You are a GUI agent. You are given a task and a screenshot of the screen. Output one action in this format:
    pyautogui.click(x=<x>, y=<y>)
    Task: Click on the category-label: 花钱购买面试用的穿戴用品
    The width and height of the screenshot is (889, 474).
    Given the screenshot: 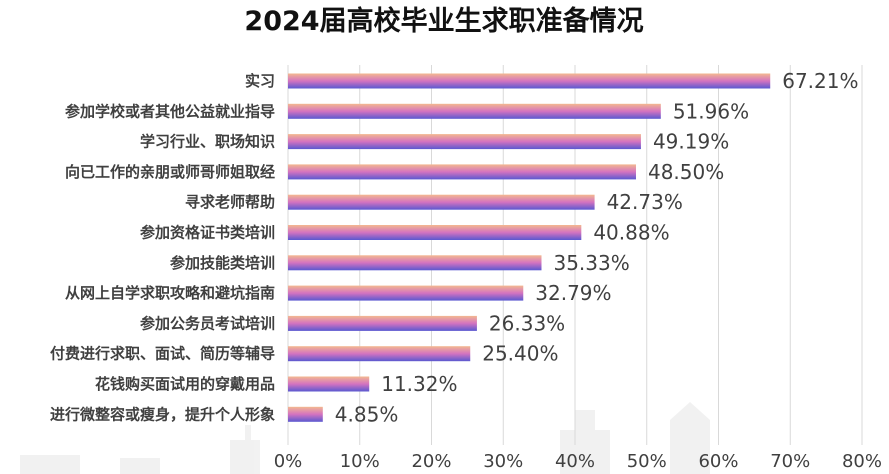 What is the action you would take?
    pyautogui.click(x=185, y=384)
    